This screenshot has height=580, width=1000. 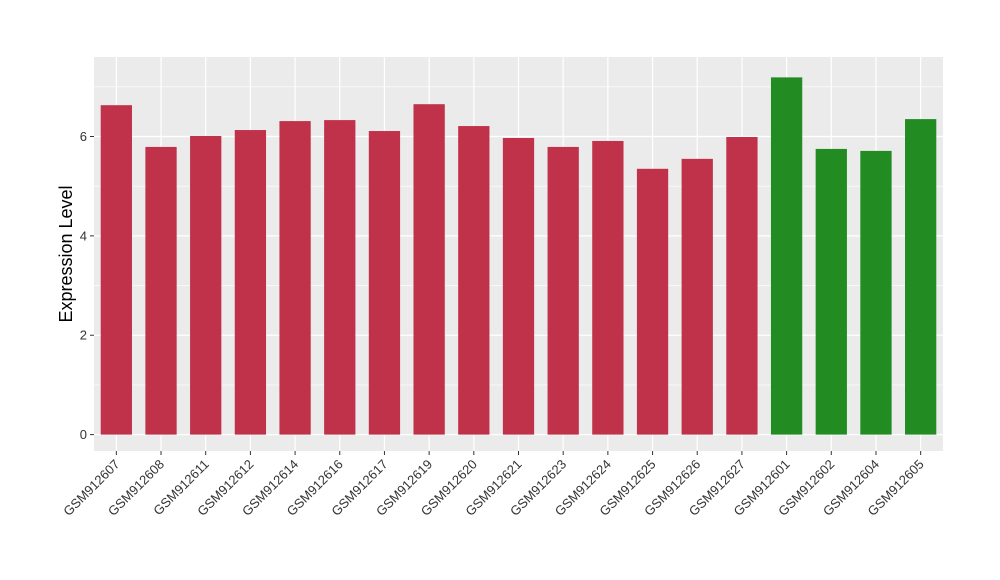 I want to click on y-tick-label: 0, so click(x=83, y=434).